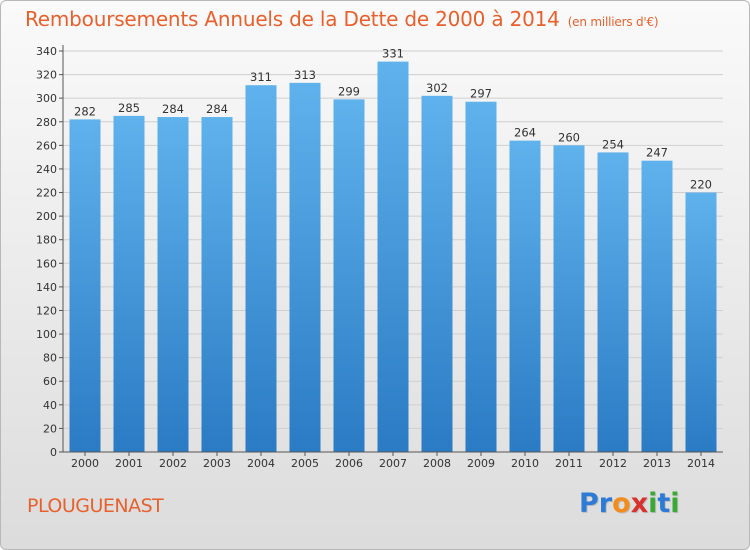  What do you see at coordinates (85, 463) in the screenshot?
I see `x-tick-label: 2000` at bounding box center [85, 463].